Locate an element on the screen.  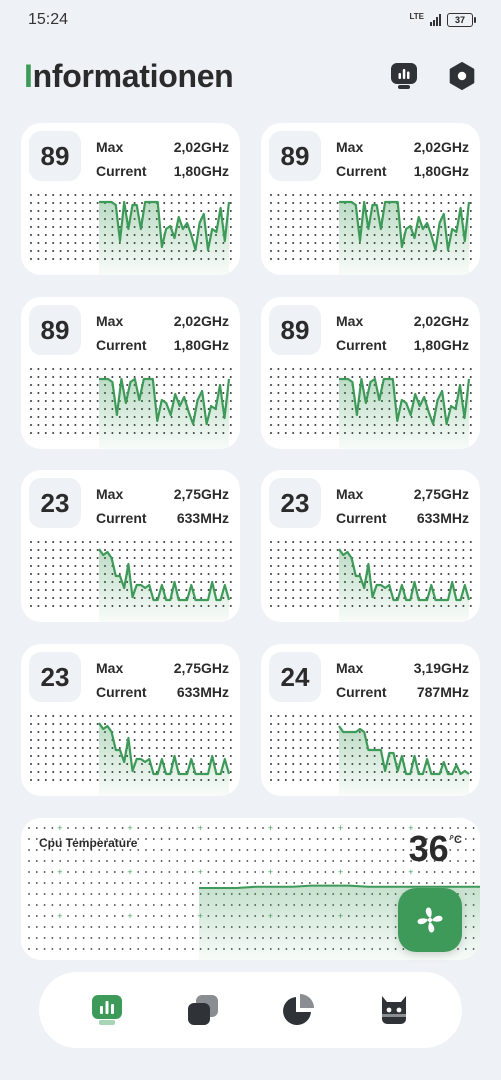
status-icons: LTE 37 is located at coordinates (442, 19).